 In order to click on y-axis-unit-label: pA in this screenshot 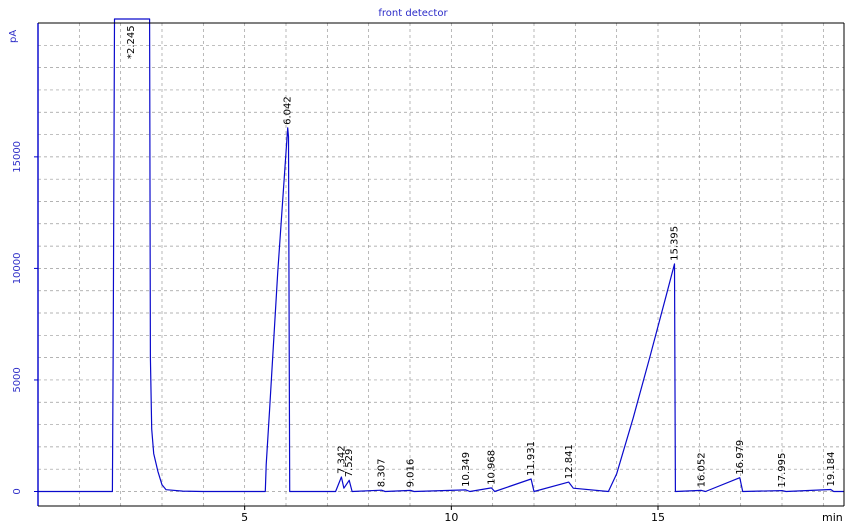, I will do `click(13, 36)`.